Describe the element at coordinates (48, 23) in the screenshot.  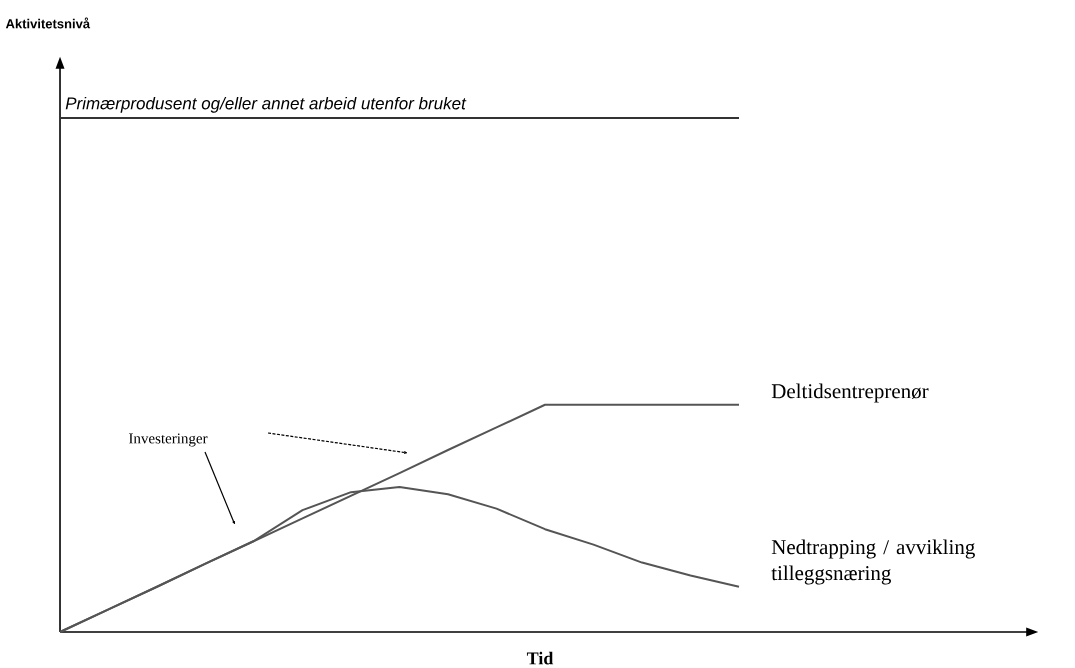
I see `text: Aktivitetsnivå` at that location.